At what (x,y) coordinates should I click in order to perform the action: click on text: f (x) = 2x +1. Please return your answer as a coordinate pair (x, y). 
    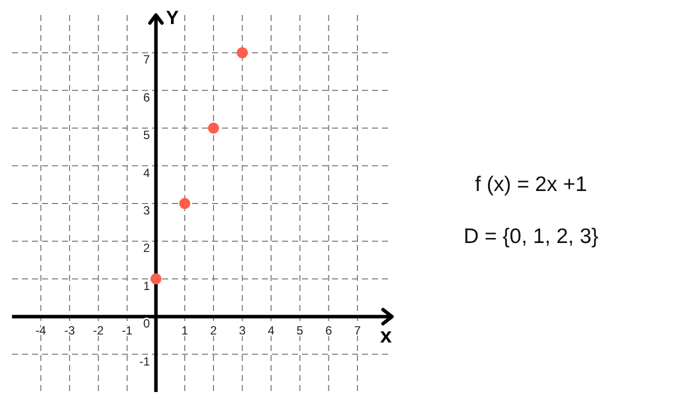
    Looking at the image, I should click on (531, 184).